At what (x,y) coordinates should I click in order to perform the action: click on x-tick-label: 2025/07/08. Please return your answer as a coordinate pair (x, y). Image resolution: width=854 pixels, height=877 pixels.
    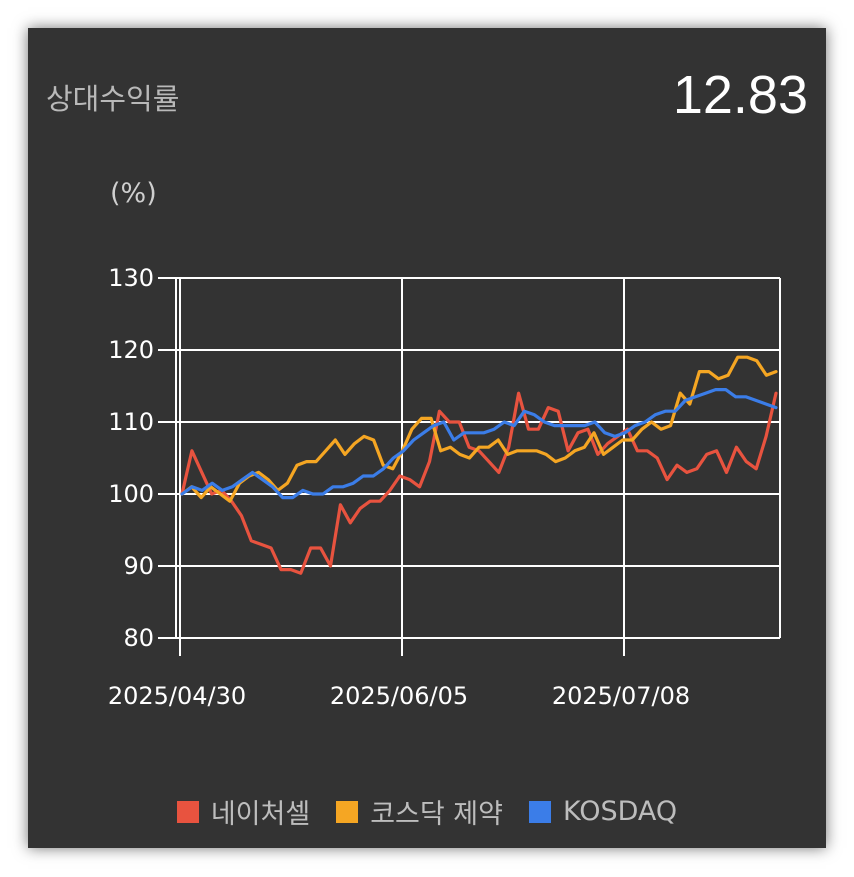
    Looking at the image, I should click on (621, 696).